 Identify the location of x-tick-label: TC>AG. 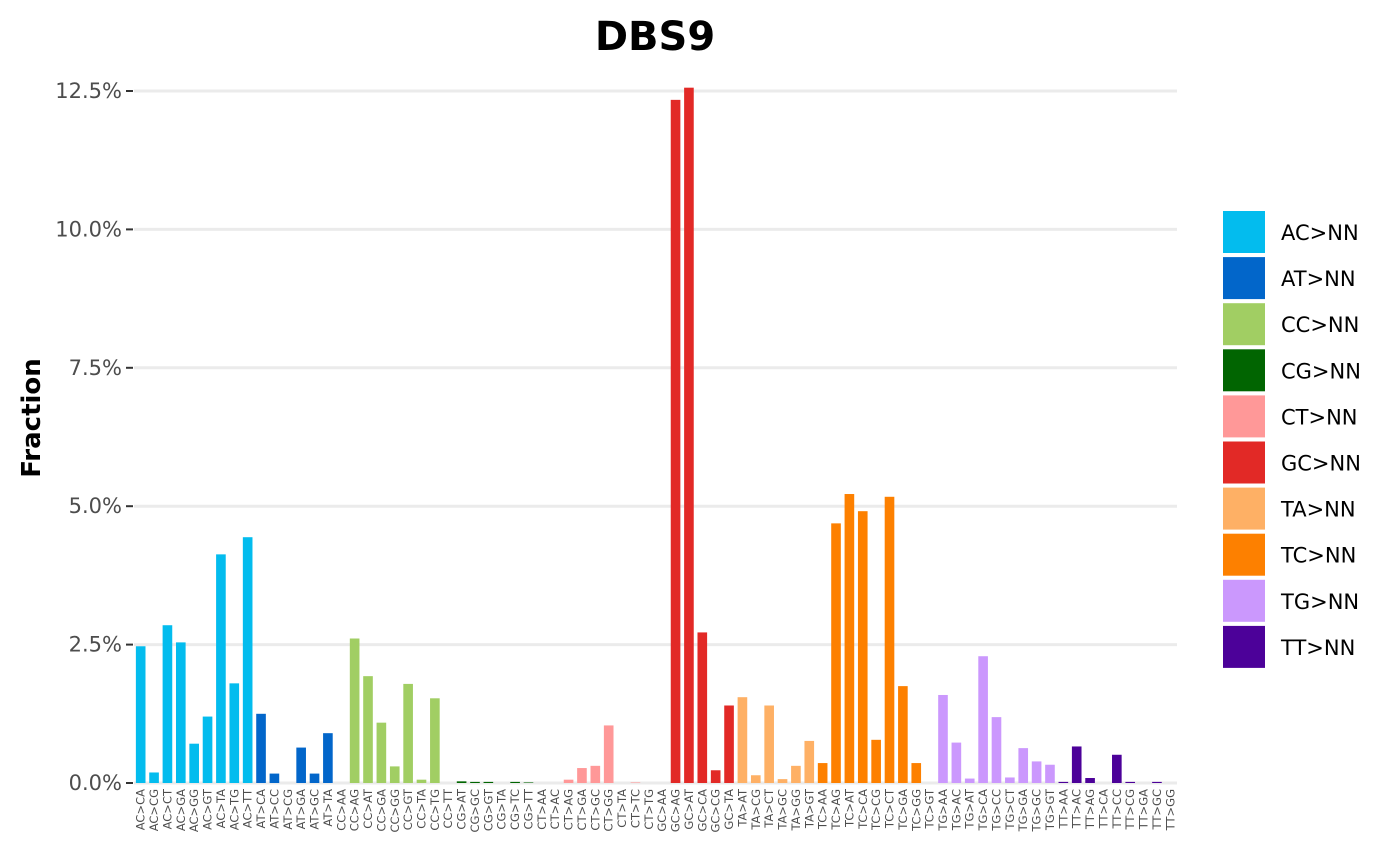
(836, 810).